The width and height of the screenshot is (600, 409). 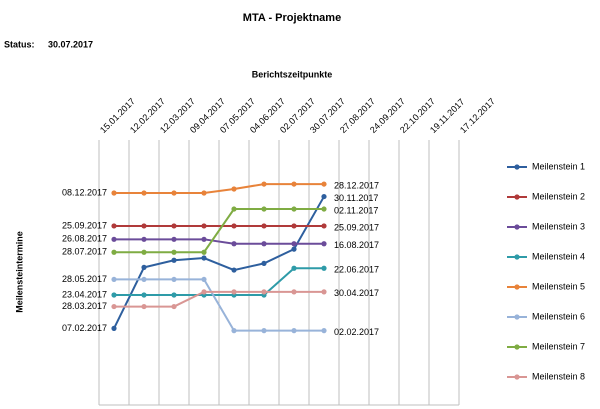 I want to click on start-label: 28.03.2017, so click(x=84, y=306).